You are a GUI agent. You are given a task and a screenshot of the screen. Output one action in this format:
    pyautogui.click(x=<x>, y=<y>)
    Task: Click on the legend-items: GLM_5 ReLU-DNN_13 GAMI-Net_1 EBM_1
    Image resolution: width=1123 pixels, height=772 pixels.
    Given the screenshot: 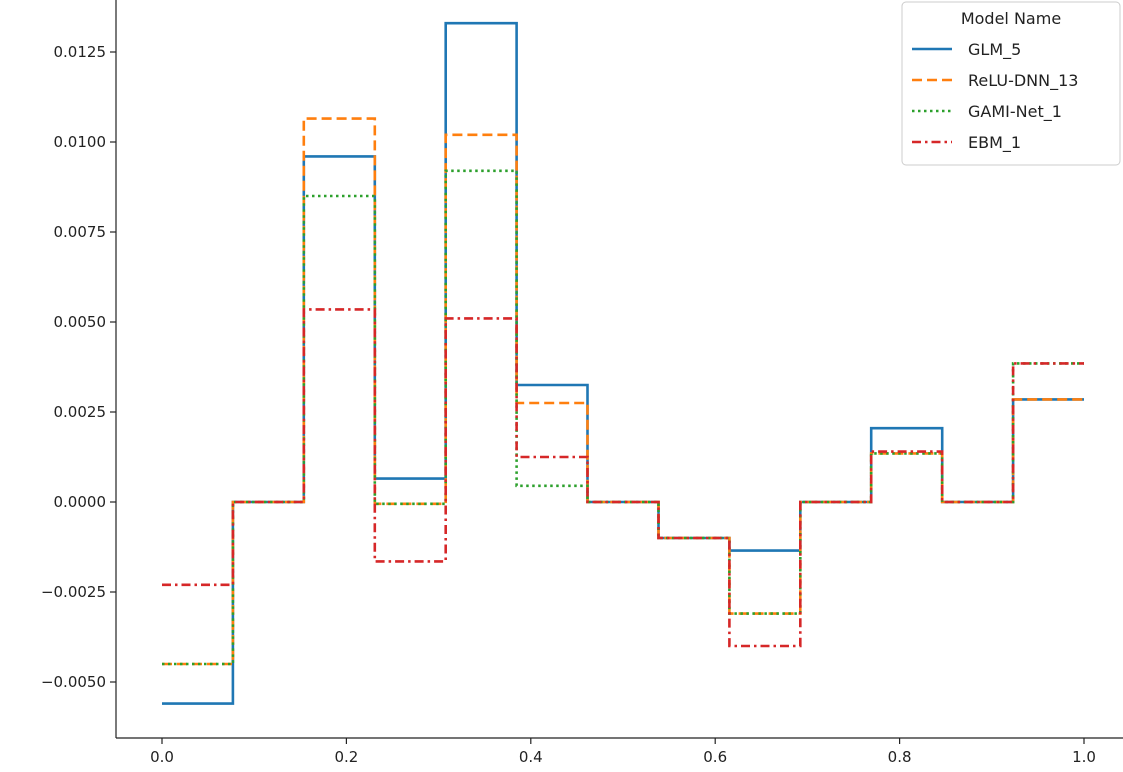 What is the action you would take?
    pyautogui.click(x=995, y=96)
    